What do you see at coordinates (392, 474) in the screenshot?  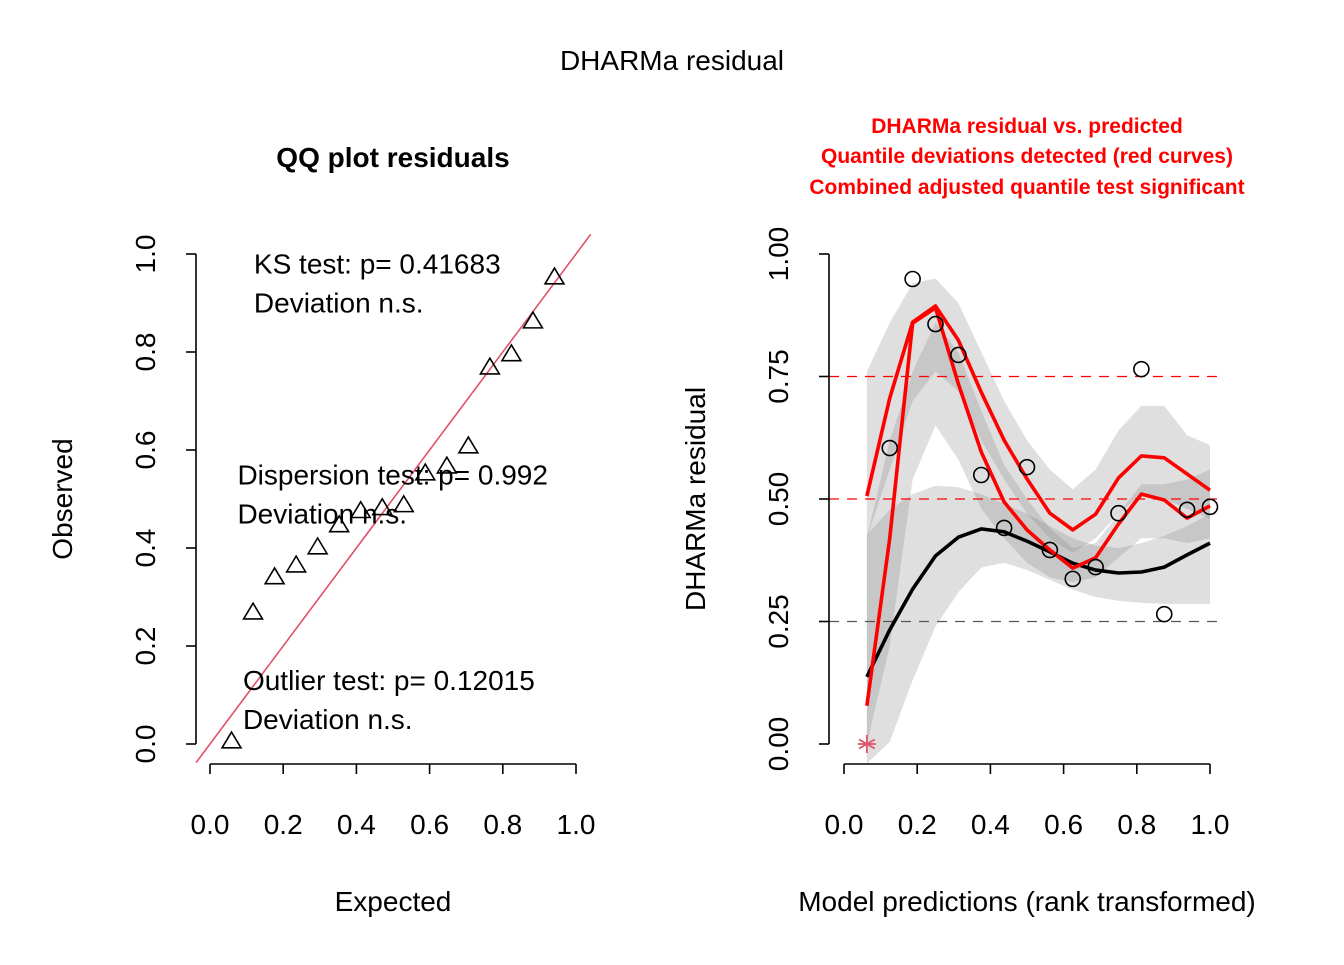 I see `qq-annotation-text: Dispersion test: p= 0.992` at bounding box center [392, 474].